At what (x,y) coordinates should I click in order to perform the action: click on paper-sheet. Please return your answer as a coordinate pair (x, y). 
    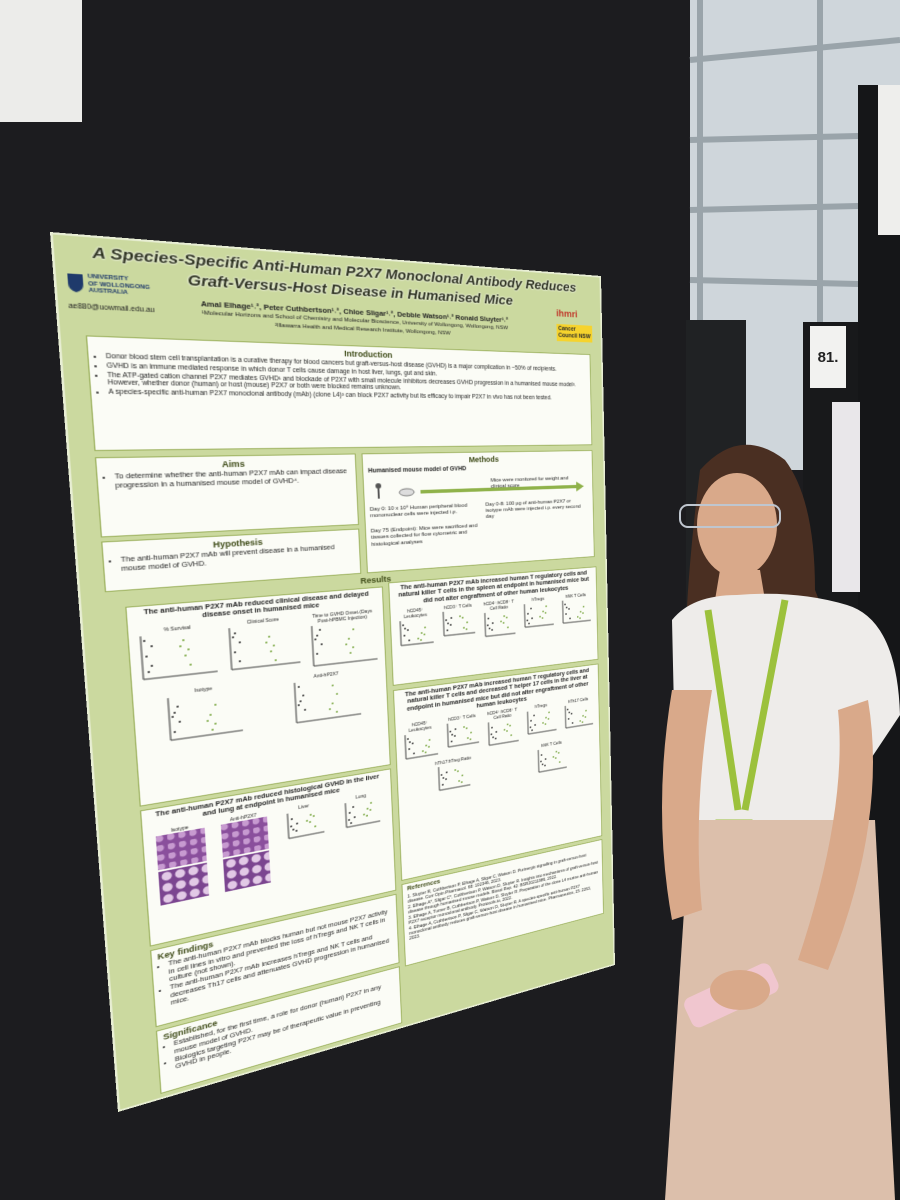
    Looking at the image, I should click on (41, 61).